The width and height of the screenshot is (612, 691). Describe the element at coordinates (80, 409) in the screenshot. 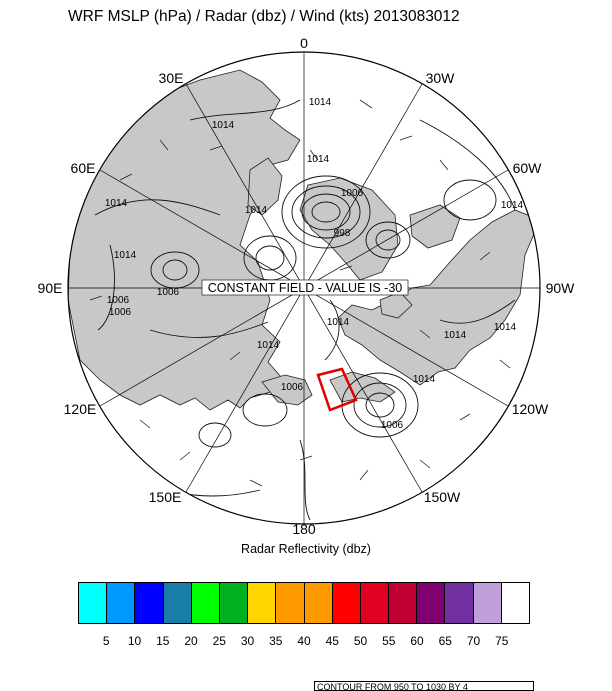

I see `lon-label-120e: 120E` at that location.